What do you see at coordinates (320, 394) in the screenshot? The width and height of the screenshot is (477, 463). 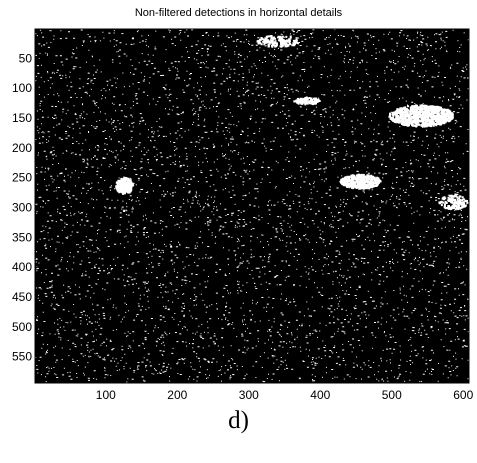 I see `x-tick-label: 400` at bounding box center [320, 394].